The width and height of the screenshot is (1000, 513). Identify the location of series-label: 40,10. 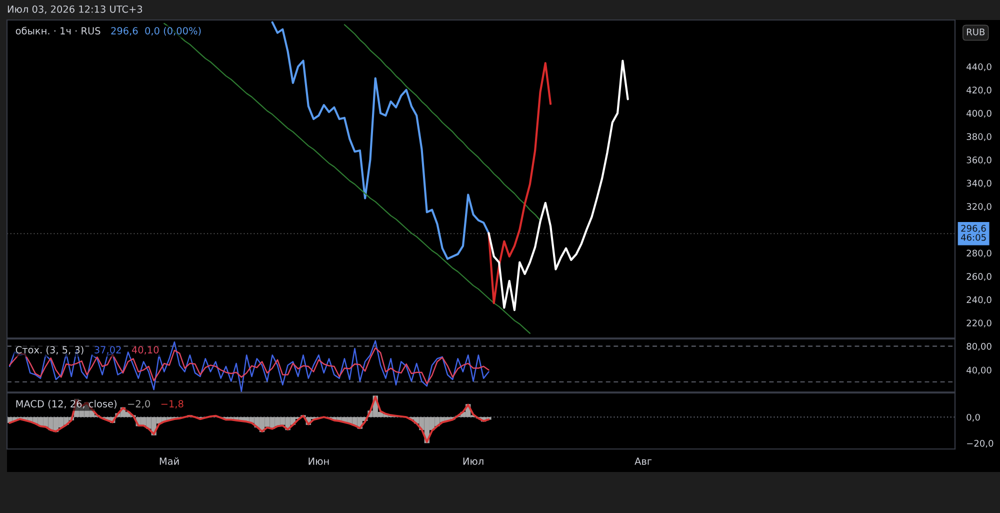
(145, 350).